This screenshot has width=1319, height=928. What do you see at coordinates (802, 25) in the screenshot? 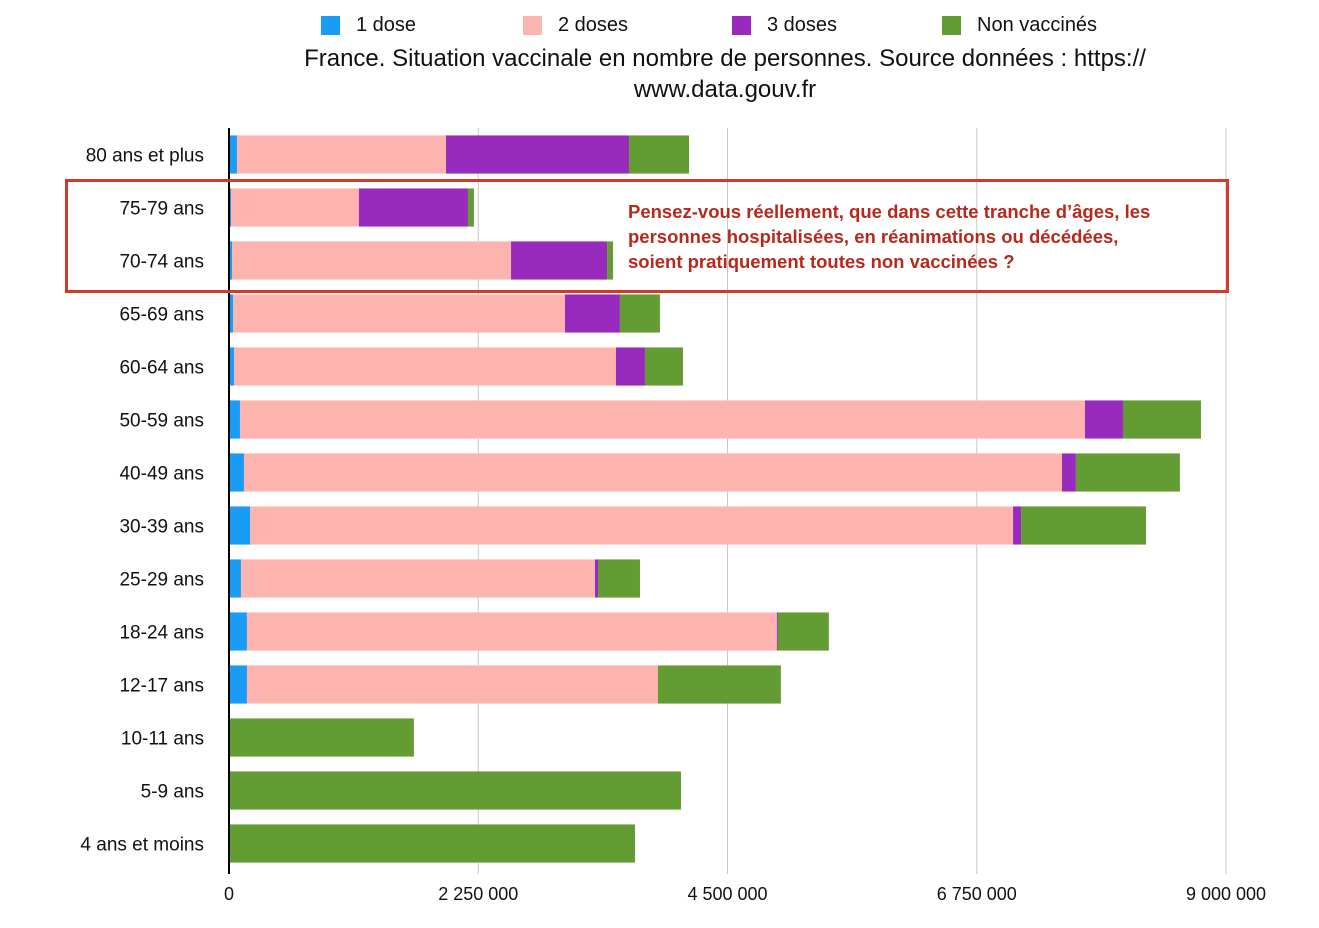
I see `legend-label: 3 doses` at bounding box center [802, 25].